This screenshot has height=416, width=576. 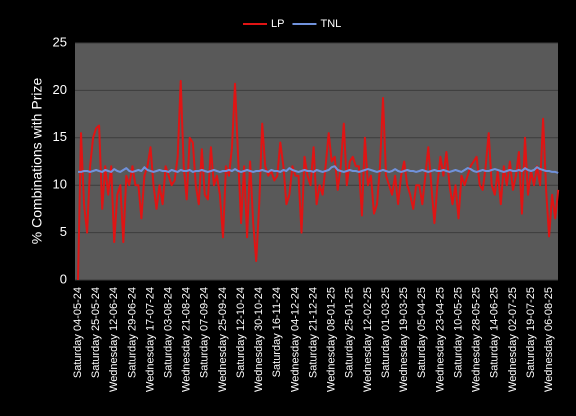 I want to click on x-tick-label: Saturday 07-09-24, so click(x=205, y=332).